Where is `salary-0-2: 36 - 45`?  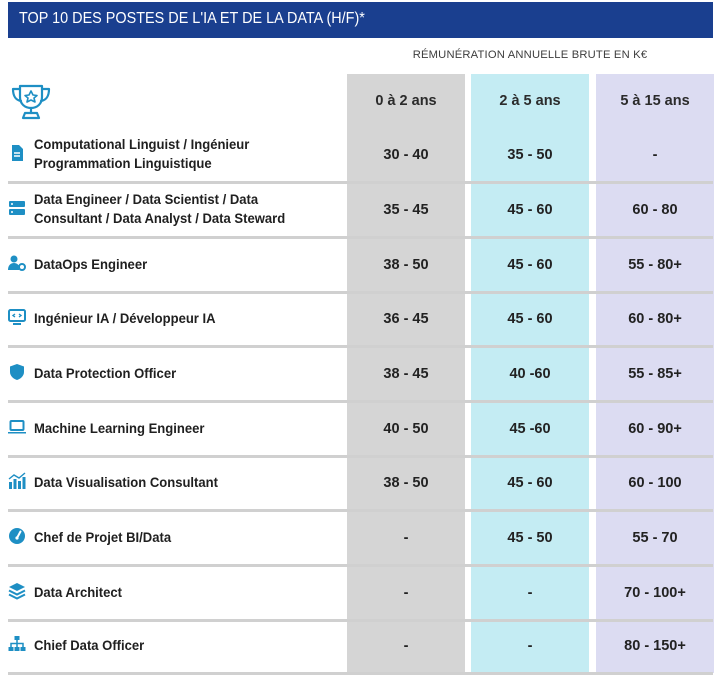 salary-0-2: 36 - 45 is located at coordinates (406, 319).